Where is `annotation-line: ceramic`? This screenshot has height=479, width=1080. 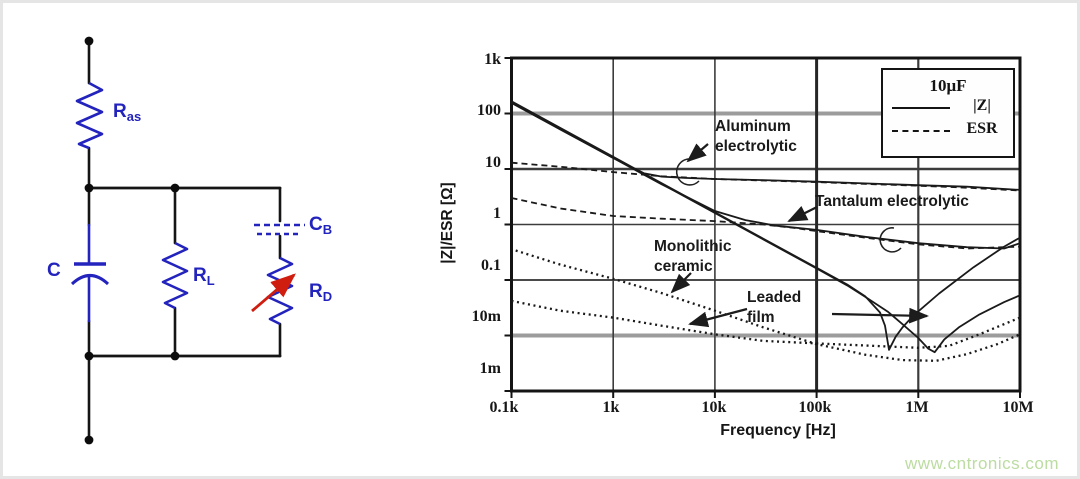
annotation-line: ceramic is located at coordinates (683, 266).